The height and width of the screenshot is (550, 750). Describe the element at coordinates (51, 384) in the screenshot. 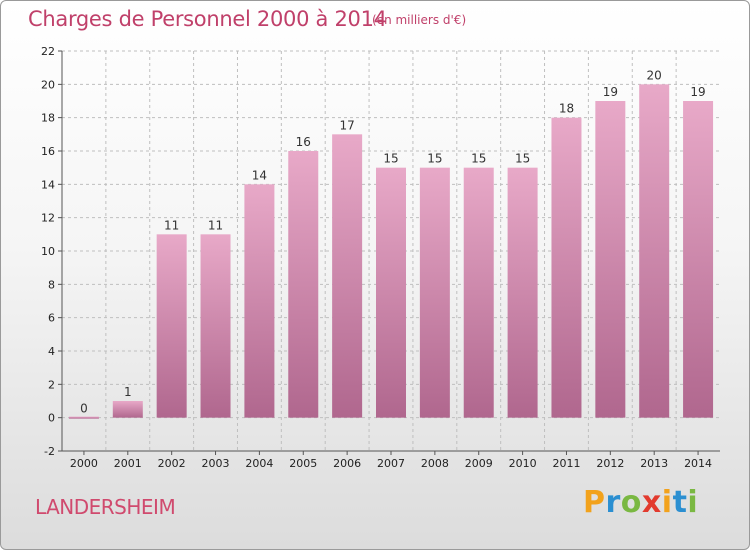

I see `y-tick-label: 2` at that location.